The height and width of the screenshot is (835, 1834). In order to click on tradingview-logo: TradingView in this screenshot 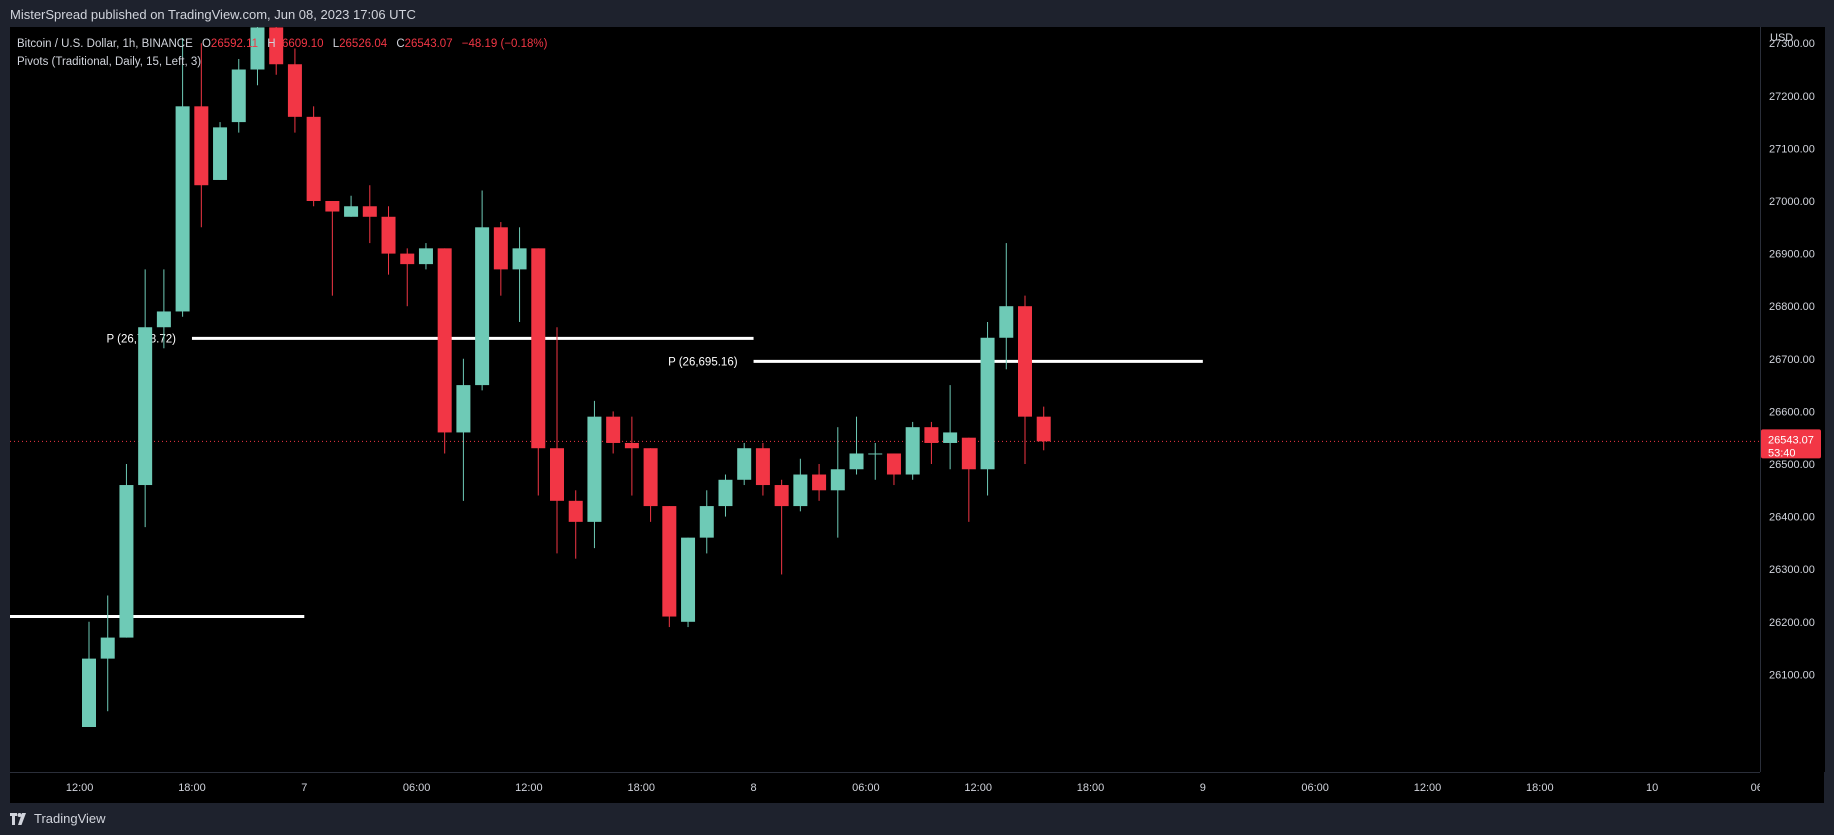, I will do `click(58, 818)`.